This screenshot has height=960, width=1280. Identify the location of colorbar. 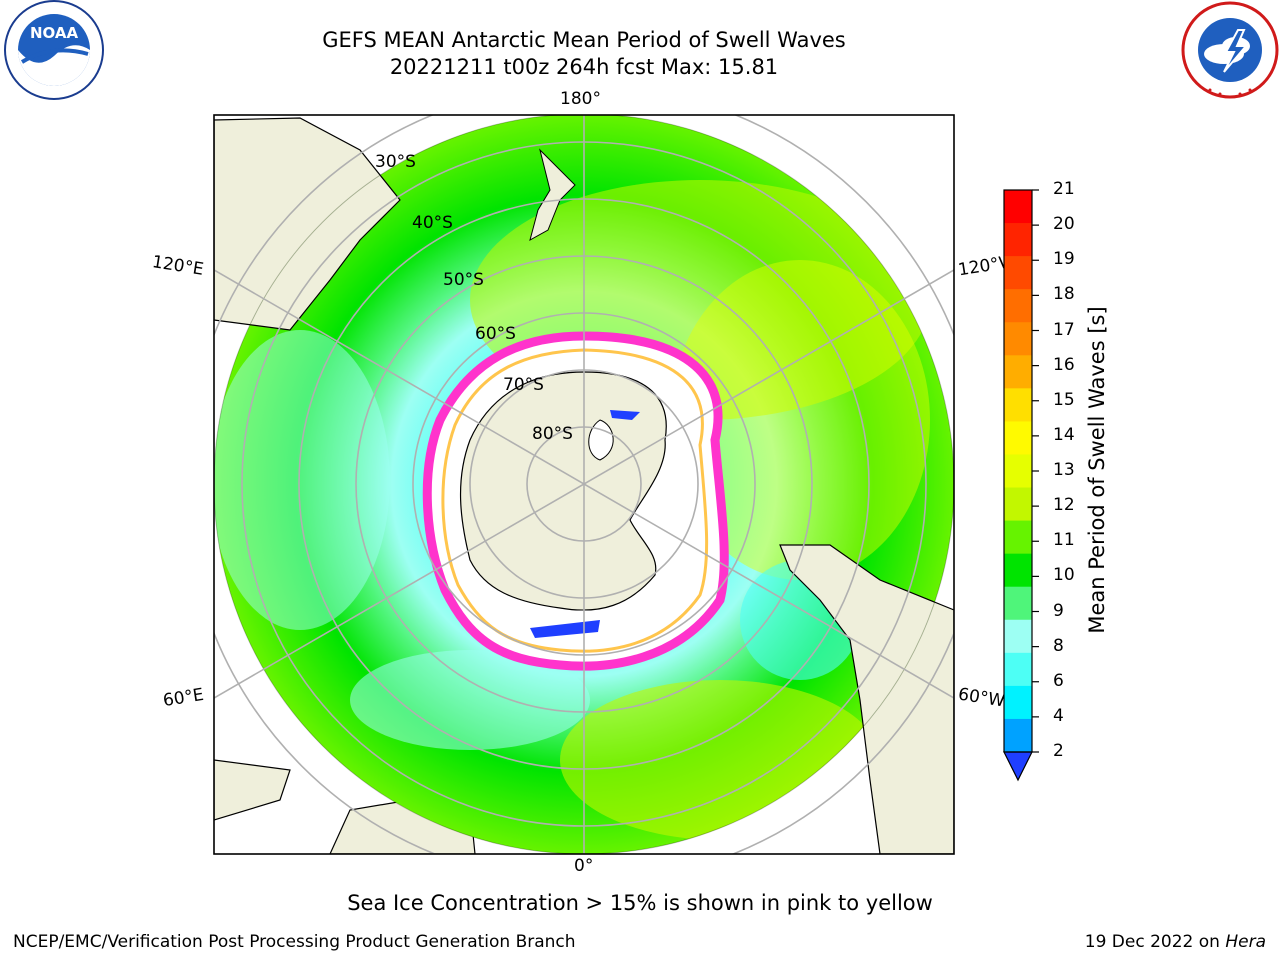
(1021, 485).